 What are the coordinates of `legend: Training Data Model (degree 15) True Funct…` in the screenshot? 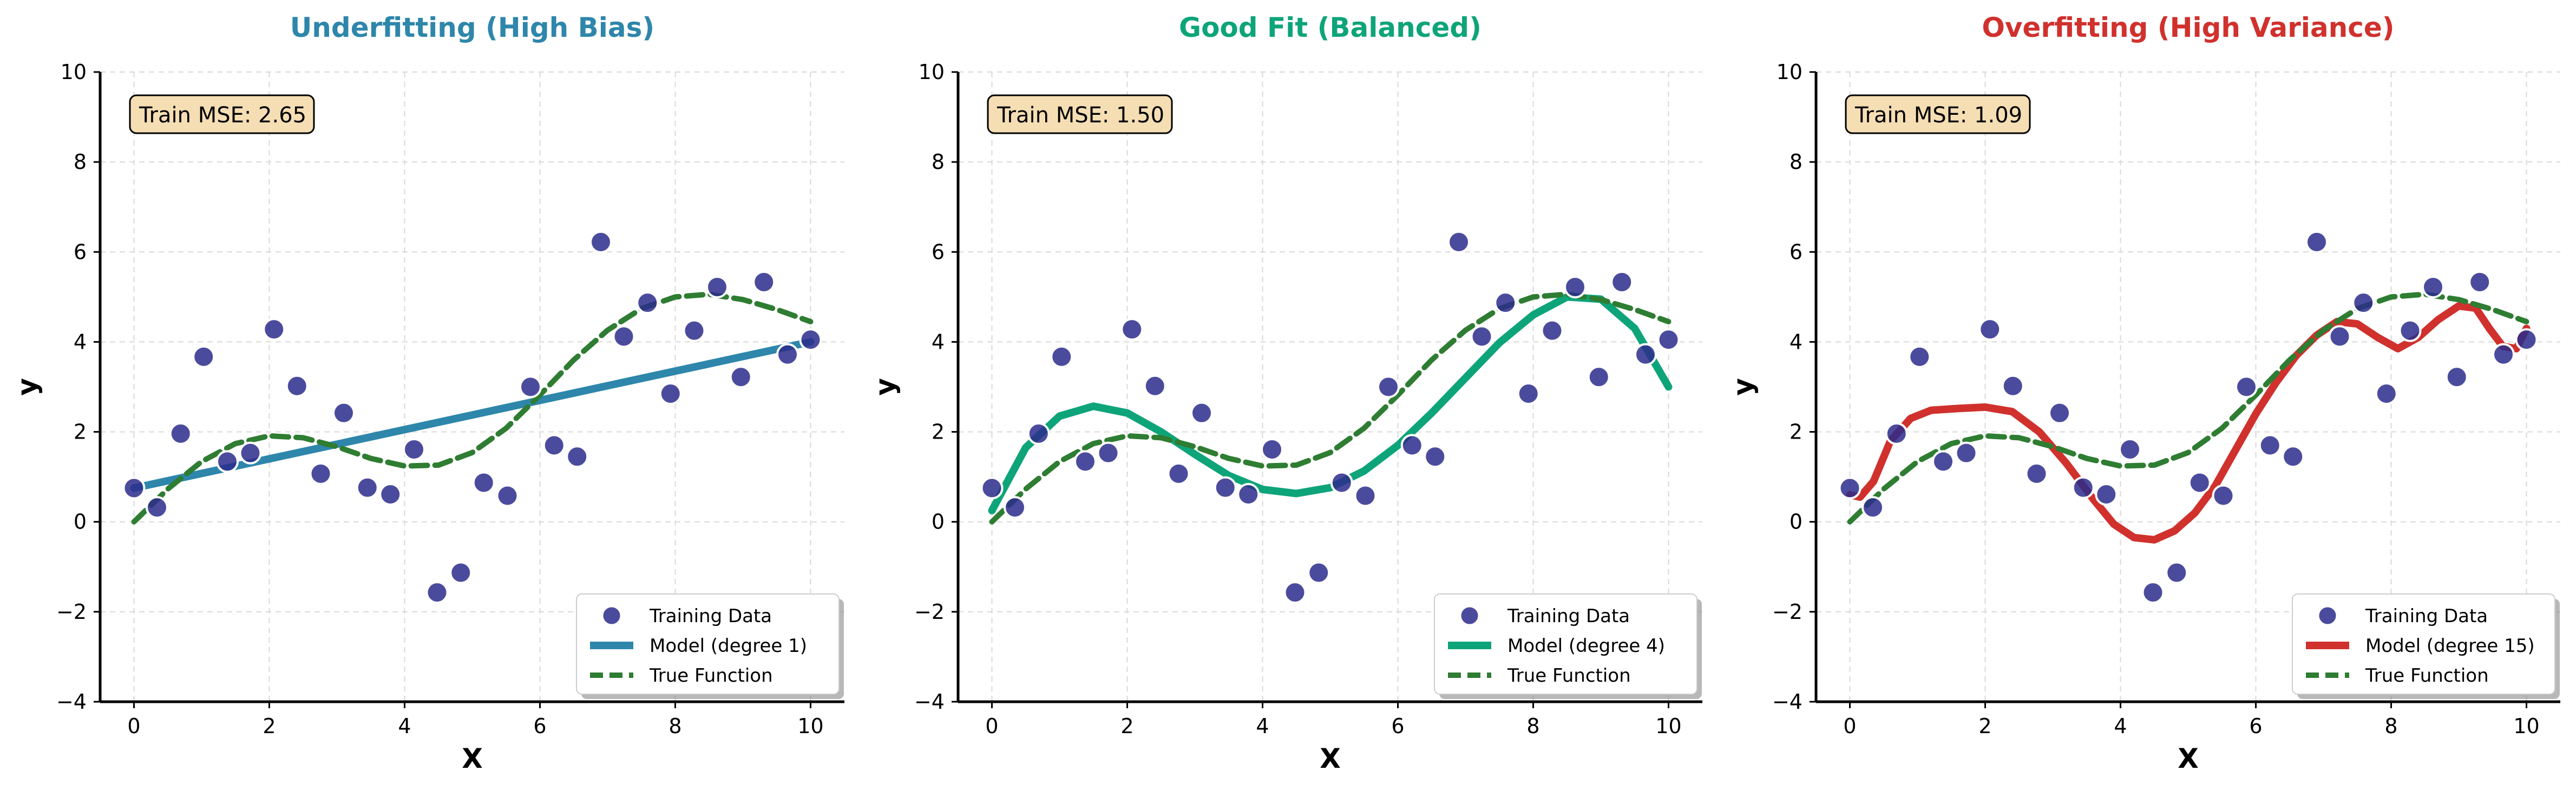 It's located at (2426, 646).